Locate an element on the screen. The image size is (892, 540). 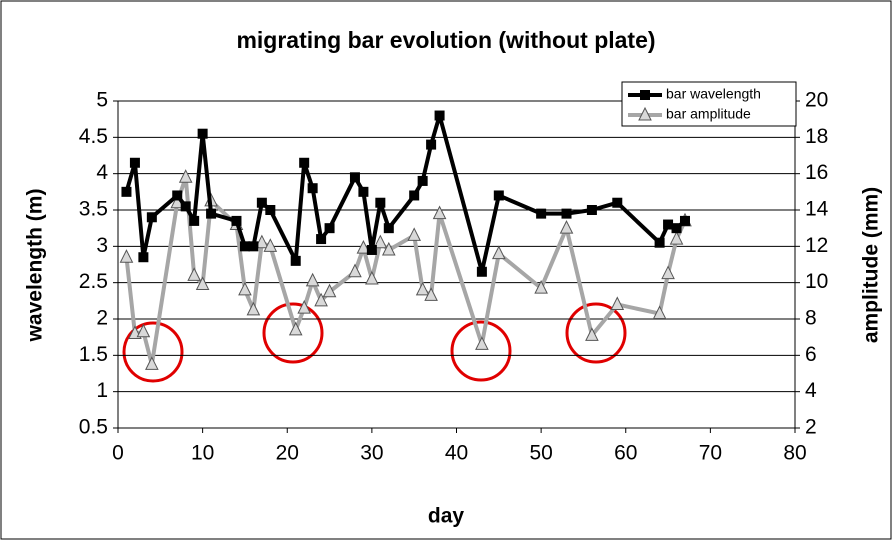
y-tick-label: 1.5 is located at coordinates (93, 354).